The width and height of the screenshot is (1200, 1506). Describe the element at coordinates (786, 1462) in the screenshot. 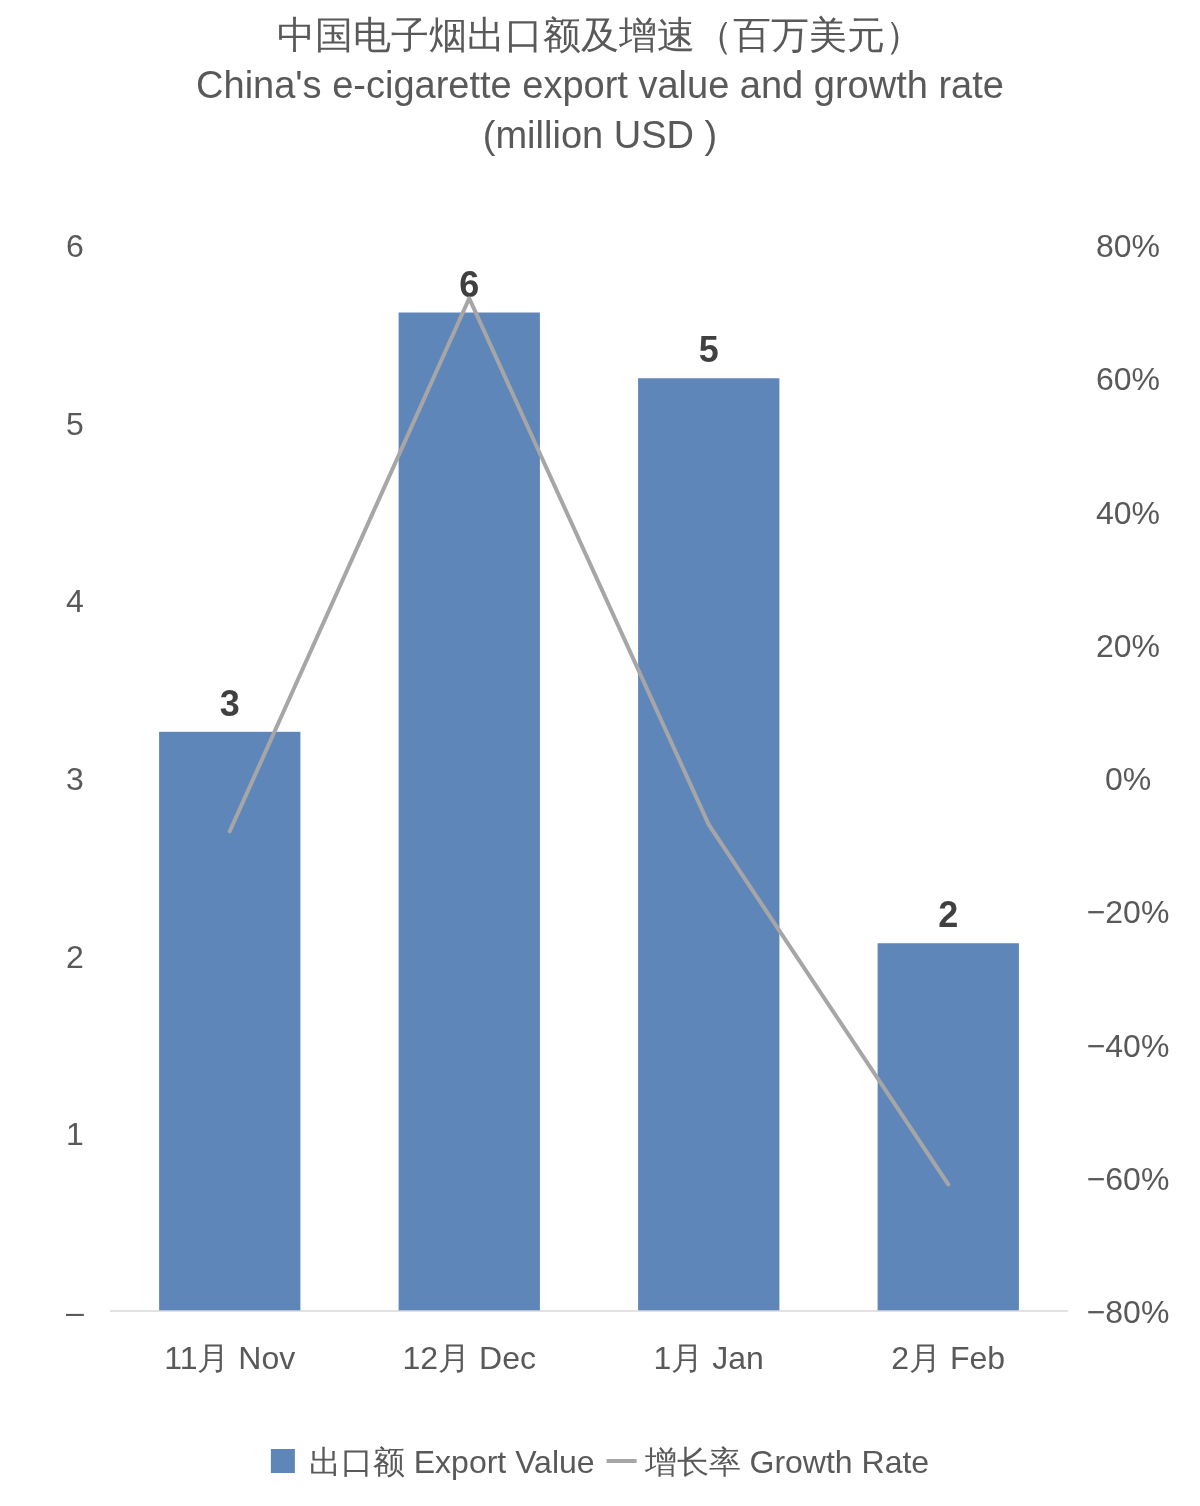

I see `legend-label: 增长率 Growth Rate` at that location.